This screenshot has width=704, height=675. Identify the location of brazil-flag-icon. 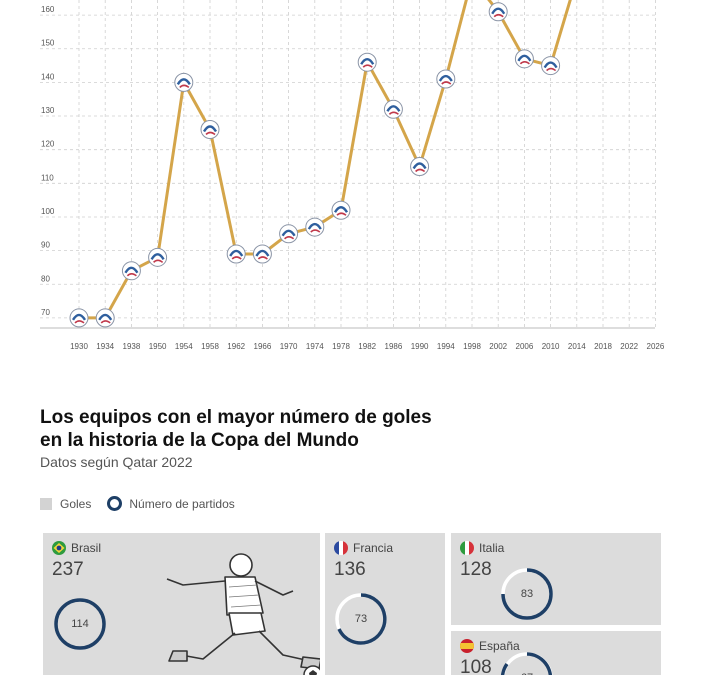
(59, 548).